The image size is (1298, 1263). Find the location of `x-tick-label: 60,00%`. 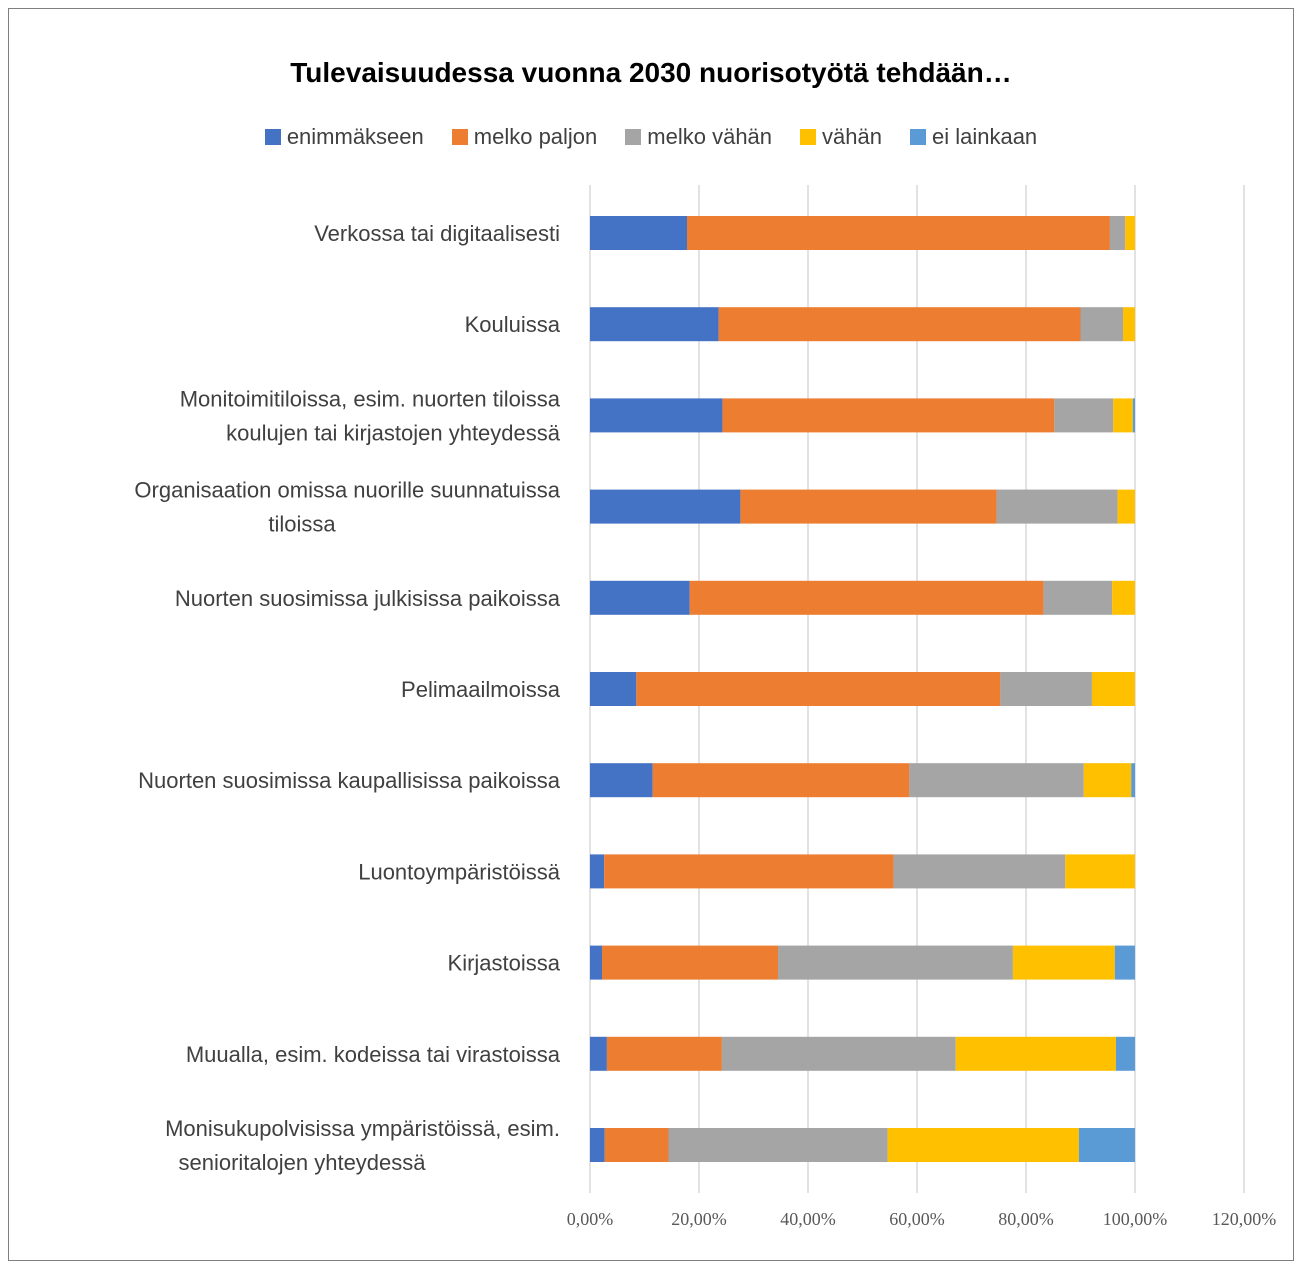

x-tick-label: 60,00% is located at coordinates (917, 1219).